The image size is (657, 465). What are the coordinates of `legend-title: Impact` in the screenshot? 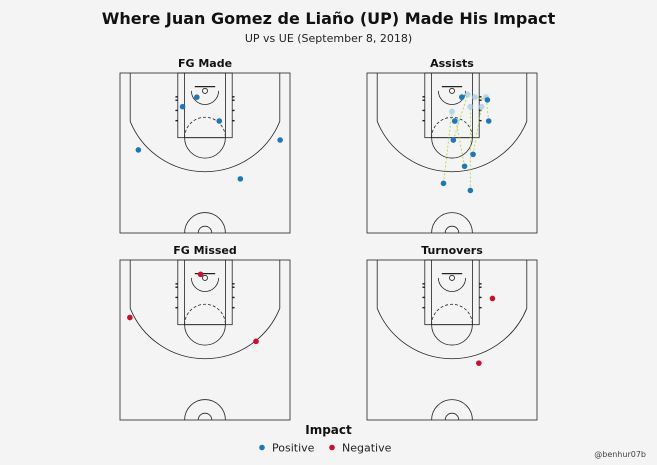 It's located at (328, 430).